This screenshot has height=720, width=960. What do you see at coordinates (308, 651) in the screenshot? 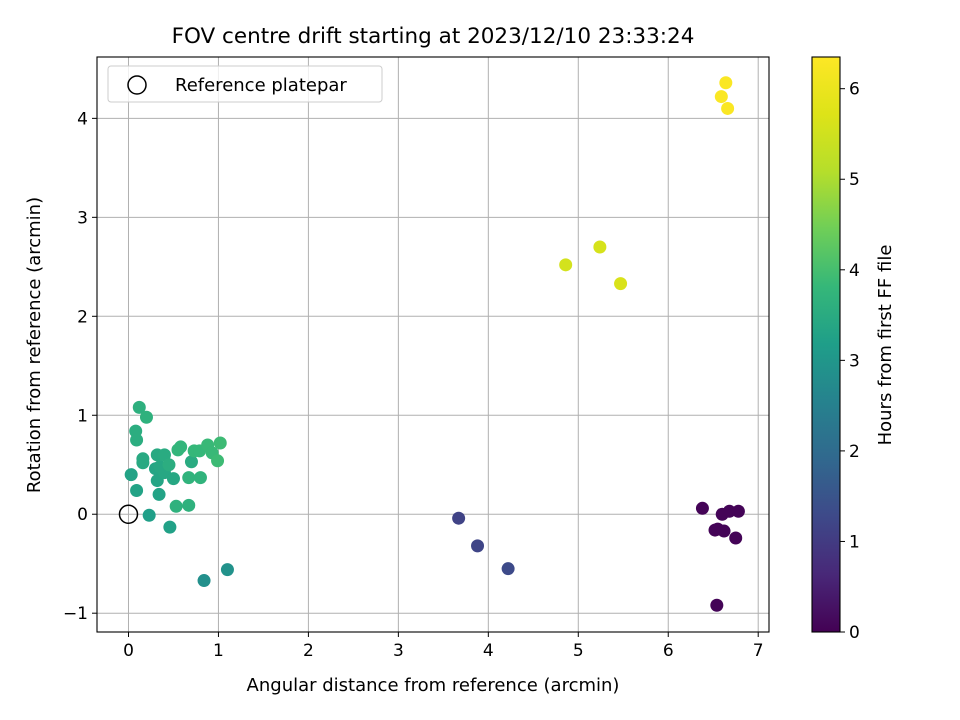
I see `x-tick-label: 2` at bounding box center [308, 651].